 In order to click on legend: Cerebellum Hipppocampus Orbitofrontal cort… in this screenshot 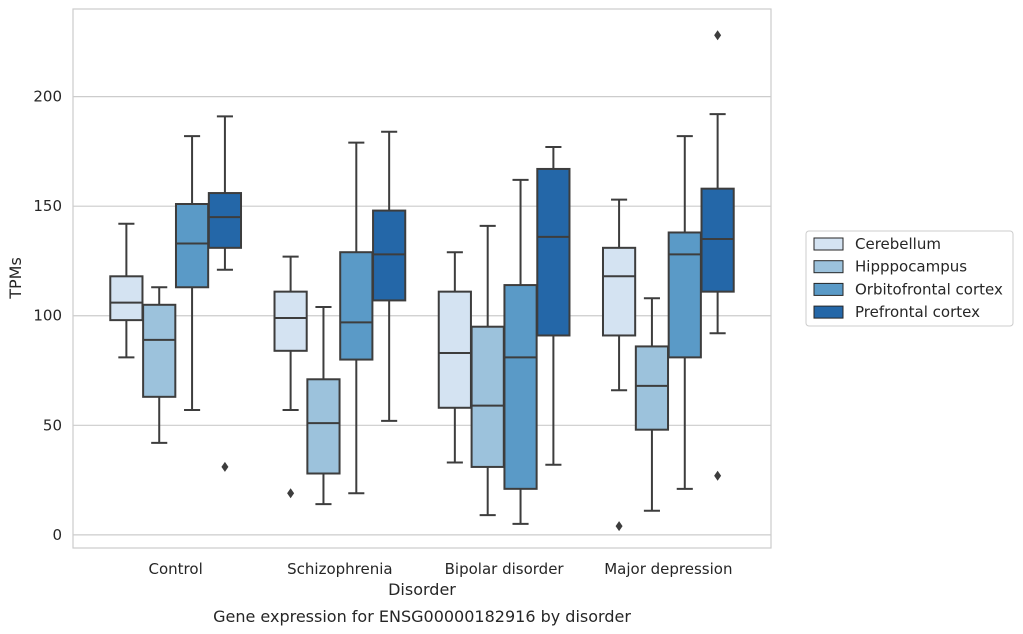, I will do `click(909, 278)`.